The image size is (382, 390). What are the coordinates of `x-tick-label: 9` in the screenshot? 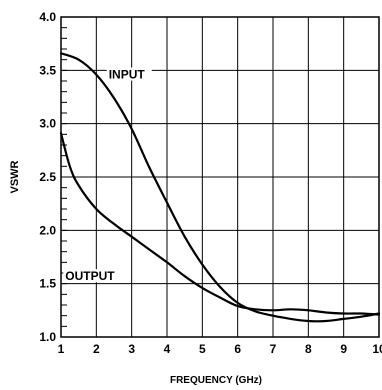 It's located at (343, 349).